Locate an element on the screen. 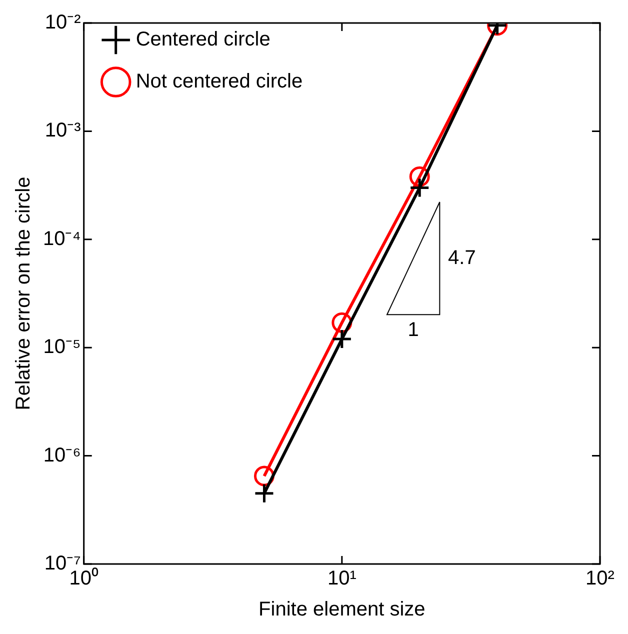 The height and width of the screenshot is (634, 628). y-tick-label: 10⁻⁵ is located at coordinates (62, 347).